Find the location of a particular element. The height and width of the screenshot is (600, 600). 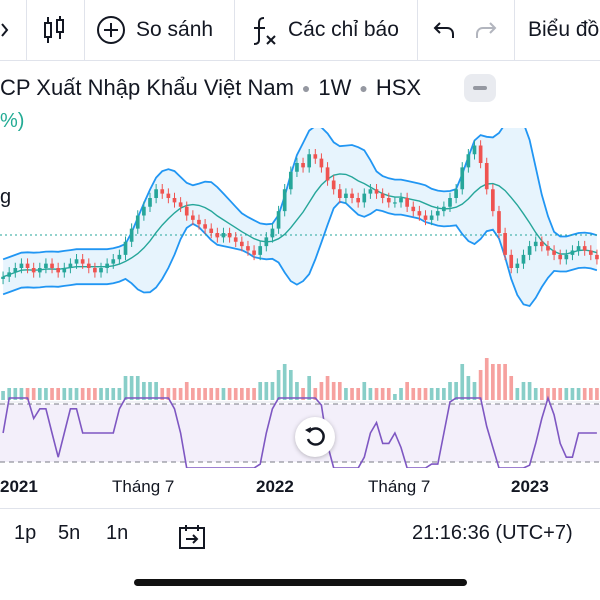

x-axis-label: 2021 is located at coordinates (19, 486).